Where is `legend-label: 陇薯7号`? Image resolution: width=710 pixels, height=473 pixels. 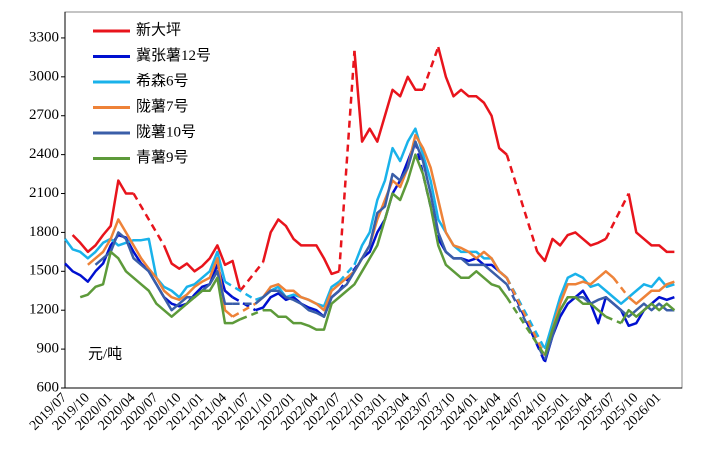 legend-label: 陇薯7号 is located at coordinates (162, 106).